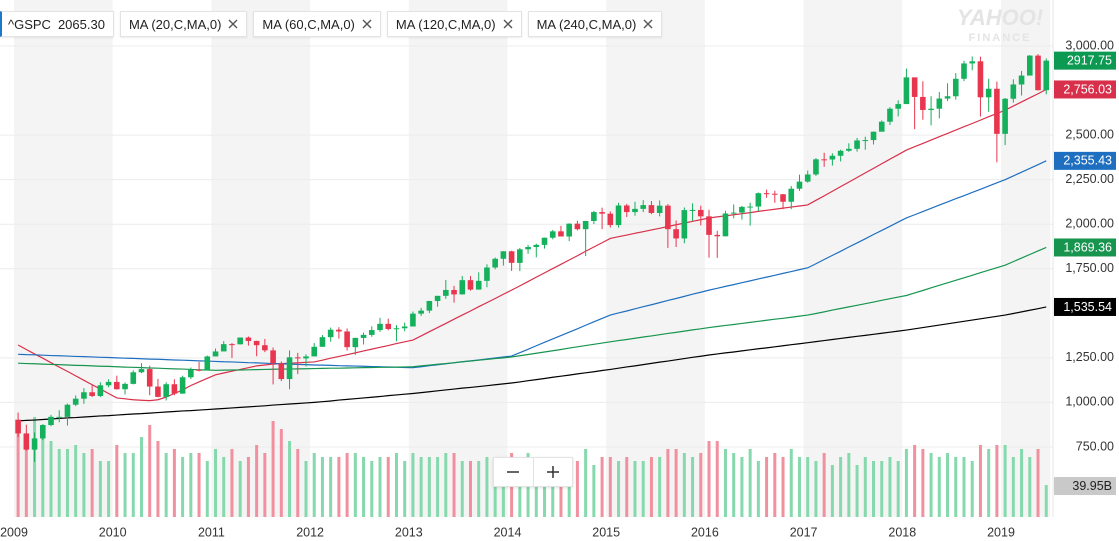 The image size is (1119, 541). I want to click on plus-icon, so click(552, 472).